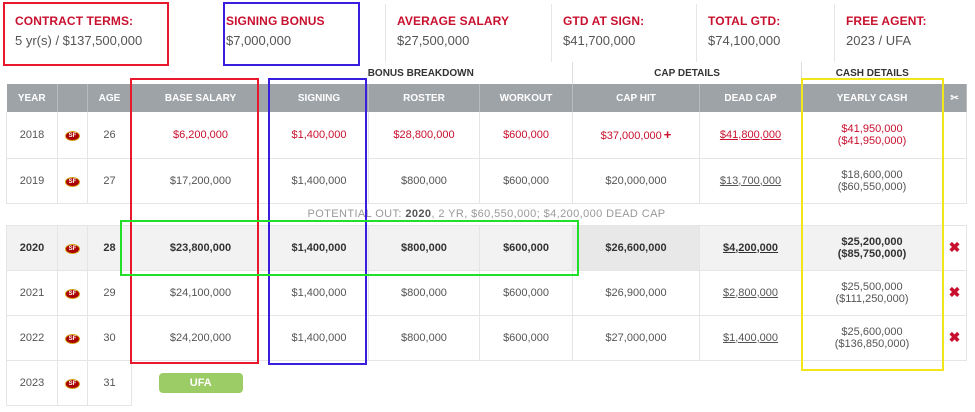 This screenshot has width=975, height=412. What do you see at coordinates (319, 98) in the screenshot?
I see `col-signing: SIGNING` at bounding box center [319, 98].